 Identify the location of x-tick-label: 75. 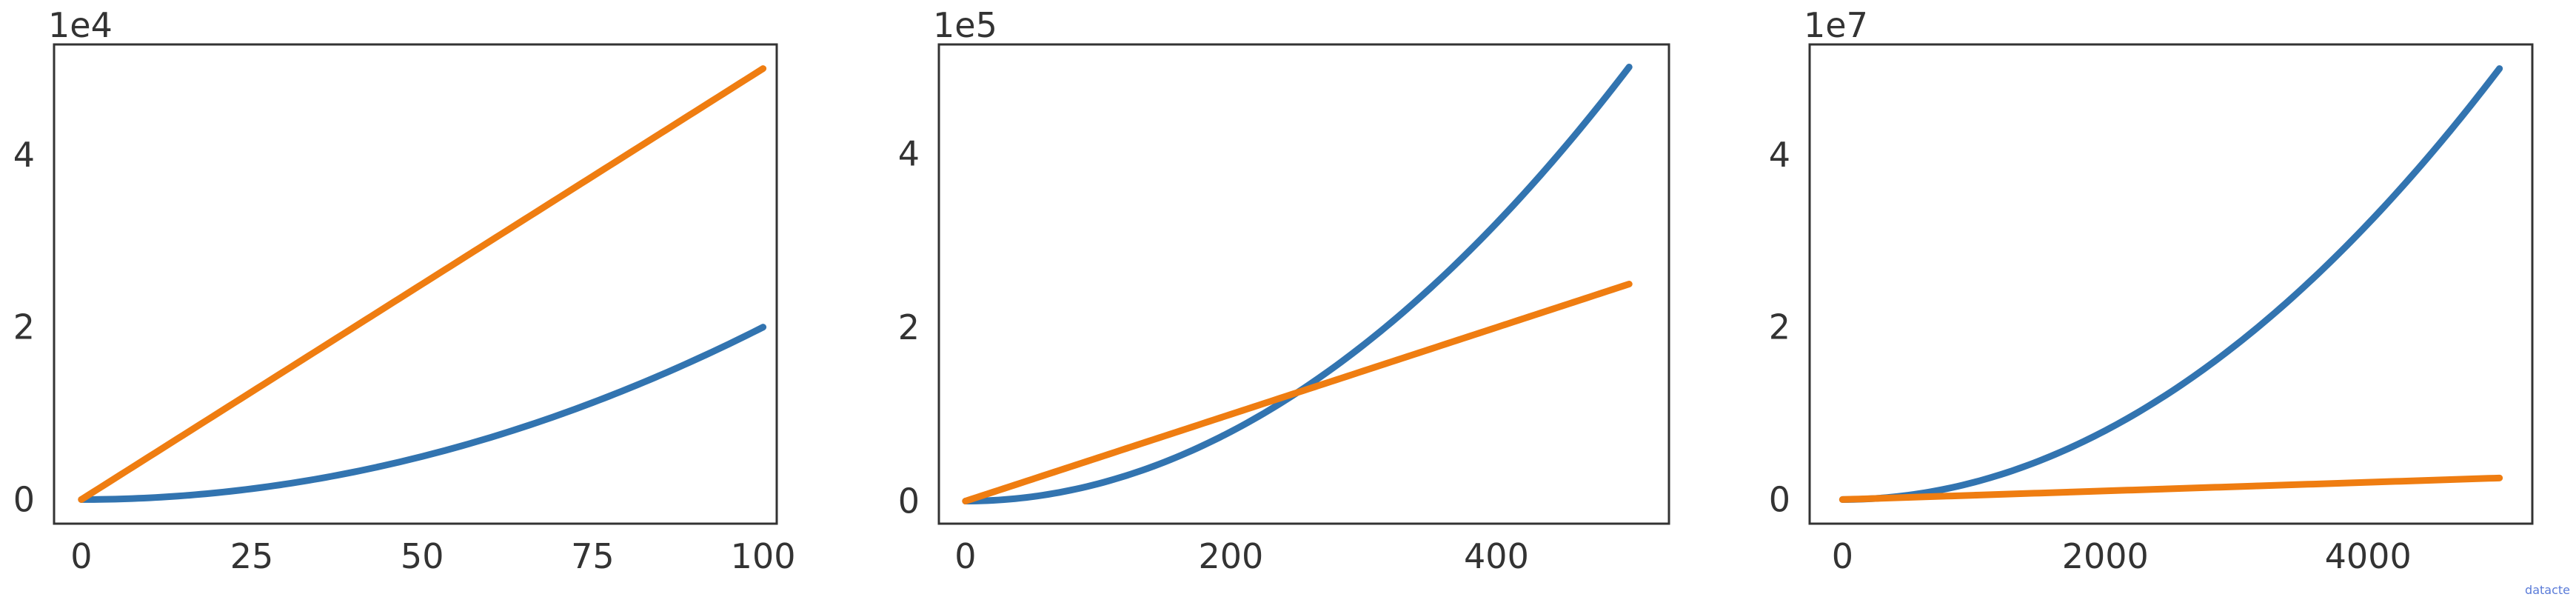
(593, 556).